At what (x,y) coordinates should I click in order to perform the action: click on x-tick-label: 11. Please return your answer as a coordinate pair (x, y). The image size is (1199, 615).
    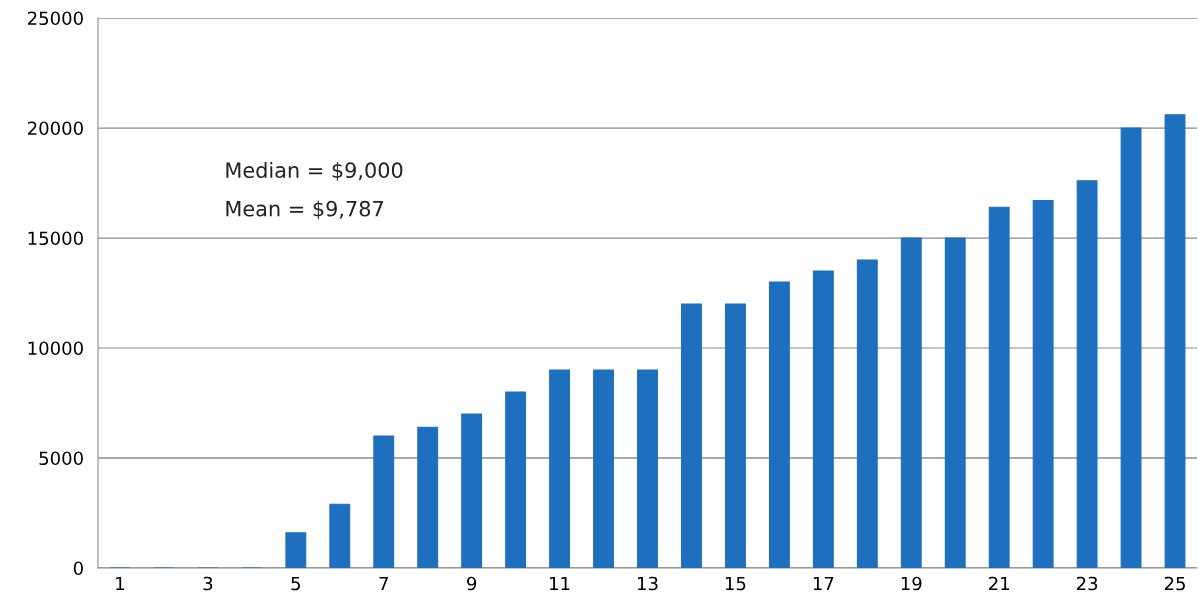
    Looking at the image, I should click on (560, 583).